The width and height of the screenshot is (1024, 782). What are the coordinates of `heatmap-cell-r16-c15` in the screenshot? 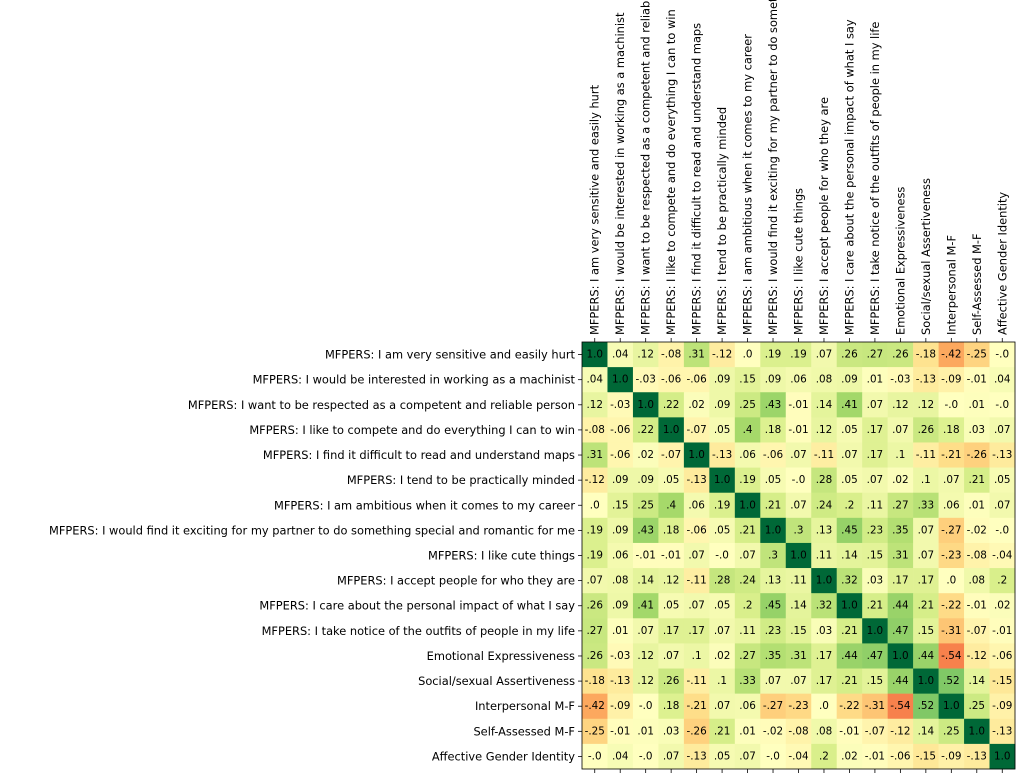 It's located at (977, 756).